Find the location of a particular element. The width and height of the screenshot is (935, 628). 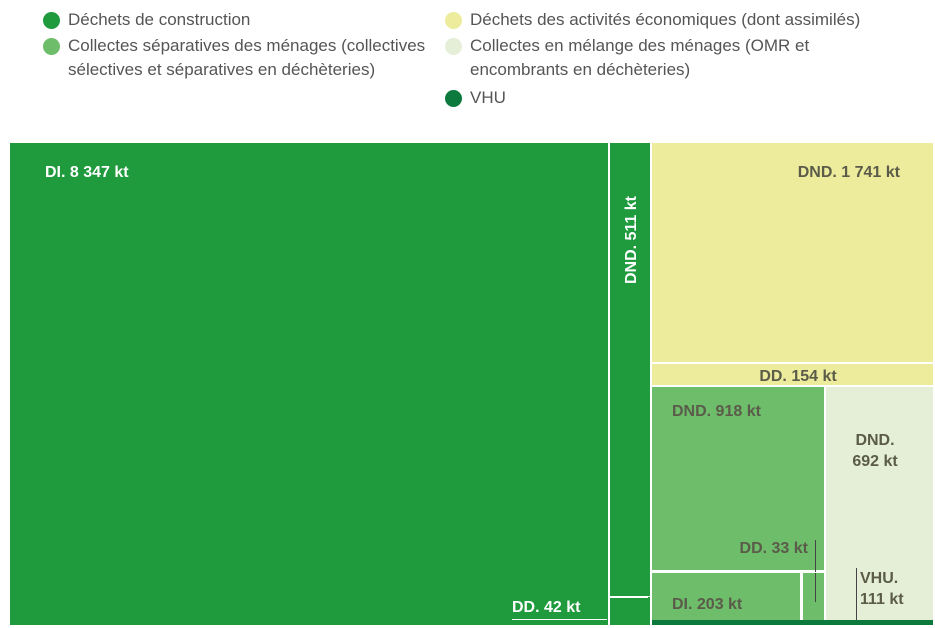

data-label: DD. 33 kt is located at coordinates (773, 548).